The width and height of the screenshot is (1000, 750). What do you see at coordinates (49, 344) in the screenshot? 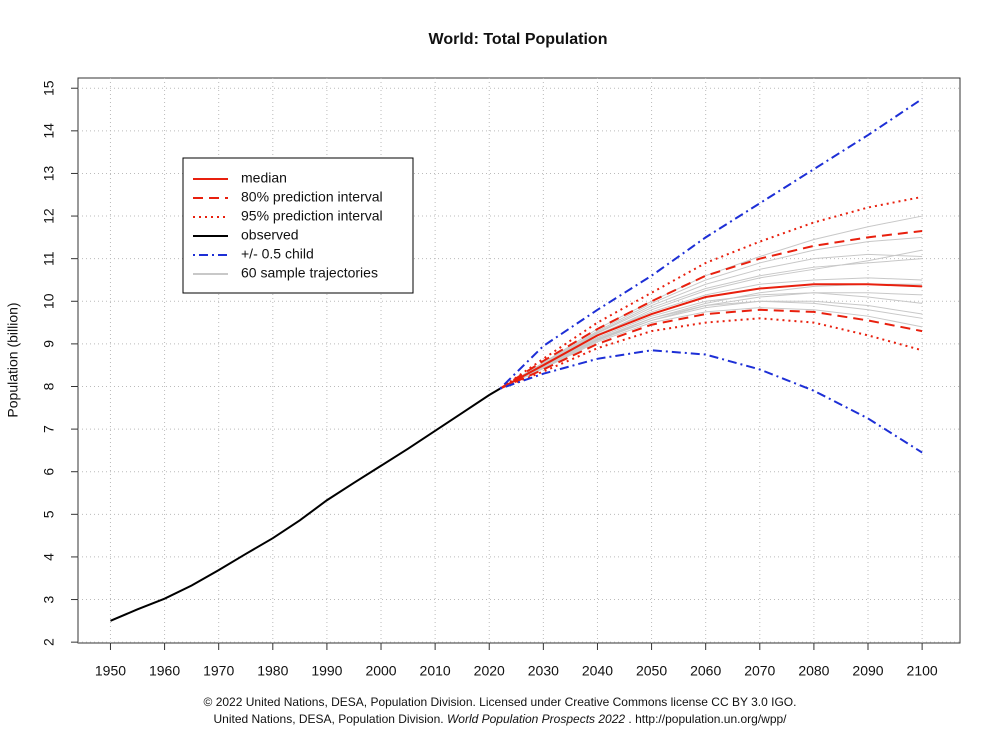
I see `y-tick-label: 9` at bounding box center [49, 344].